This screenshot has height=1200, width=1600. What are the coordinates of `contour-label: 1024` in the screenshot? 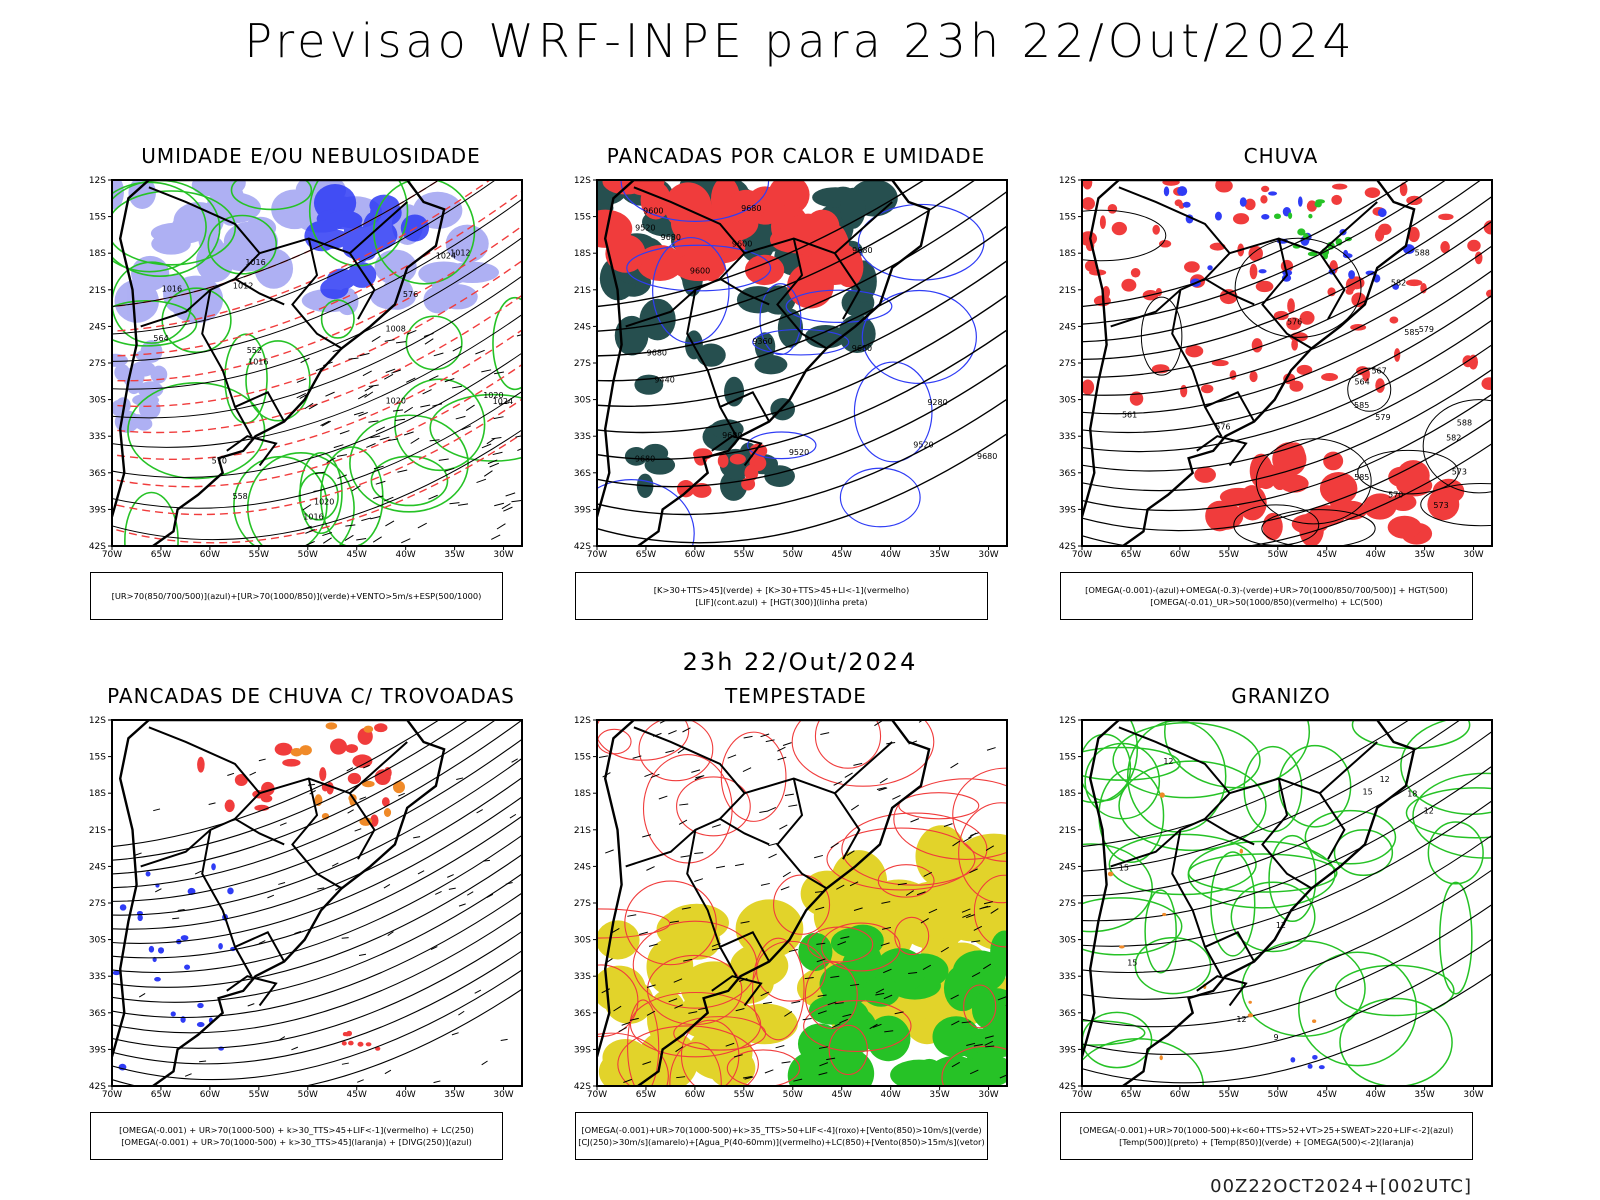 It's located at (503, 401).